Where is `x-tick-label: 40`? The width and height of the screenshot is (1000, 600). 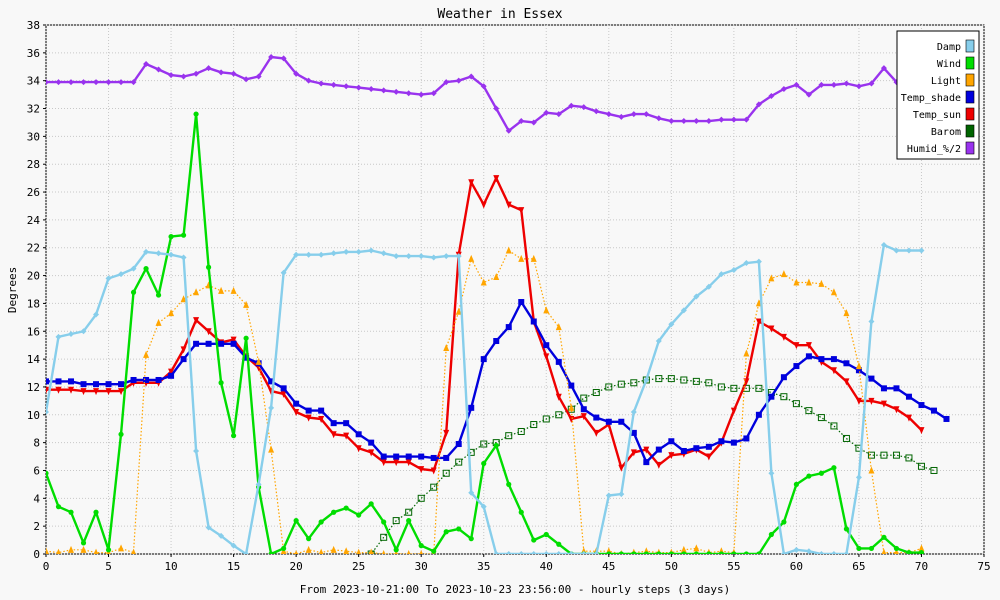 x-tick-label: 40 is located at coordinates (546, 566).